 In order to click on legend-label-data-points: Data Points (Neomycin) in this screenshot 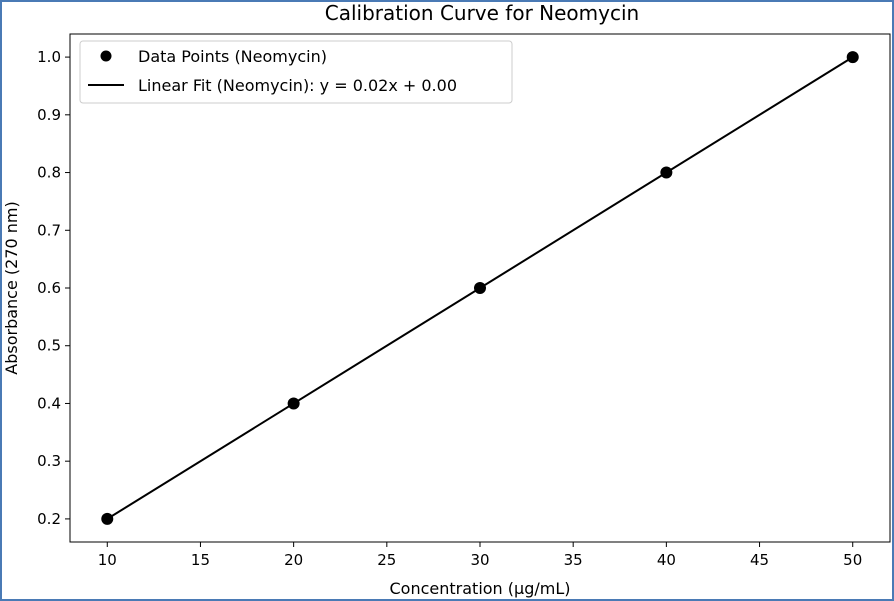, I will do `click(232, 56)`.